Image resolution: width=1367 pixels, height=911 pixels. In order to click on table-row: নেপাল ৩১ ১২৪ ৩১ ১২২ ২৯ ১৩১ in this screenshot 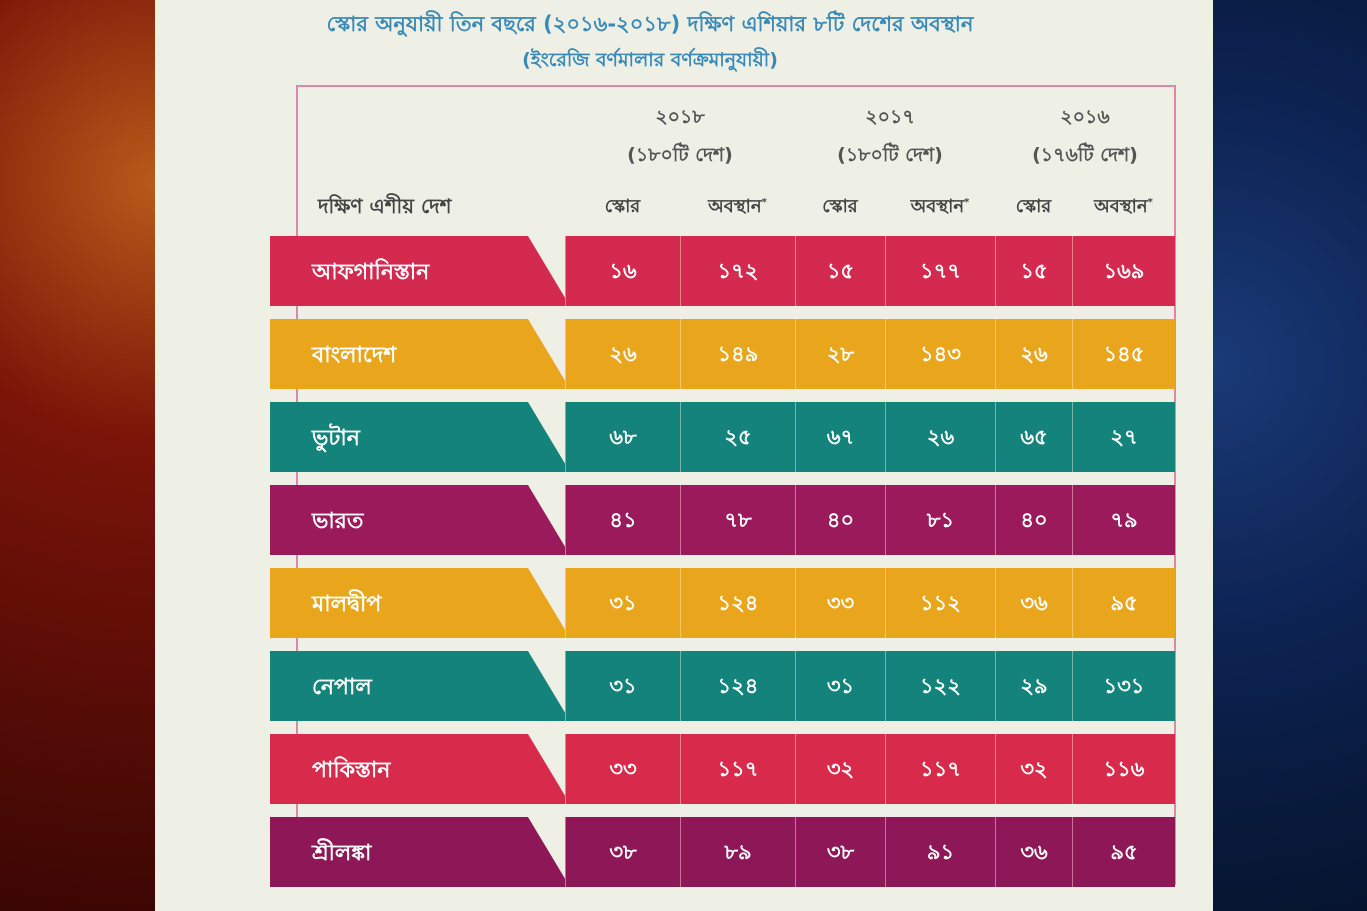, I will do `click(722, 686)`.